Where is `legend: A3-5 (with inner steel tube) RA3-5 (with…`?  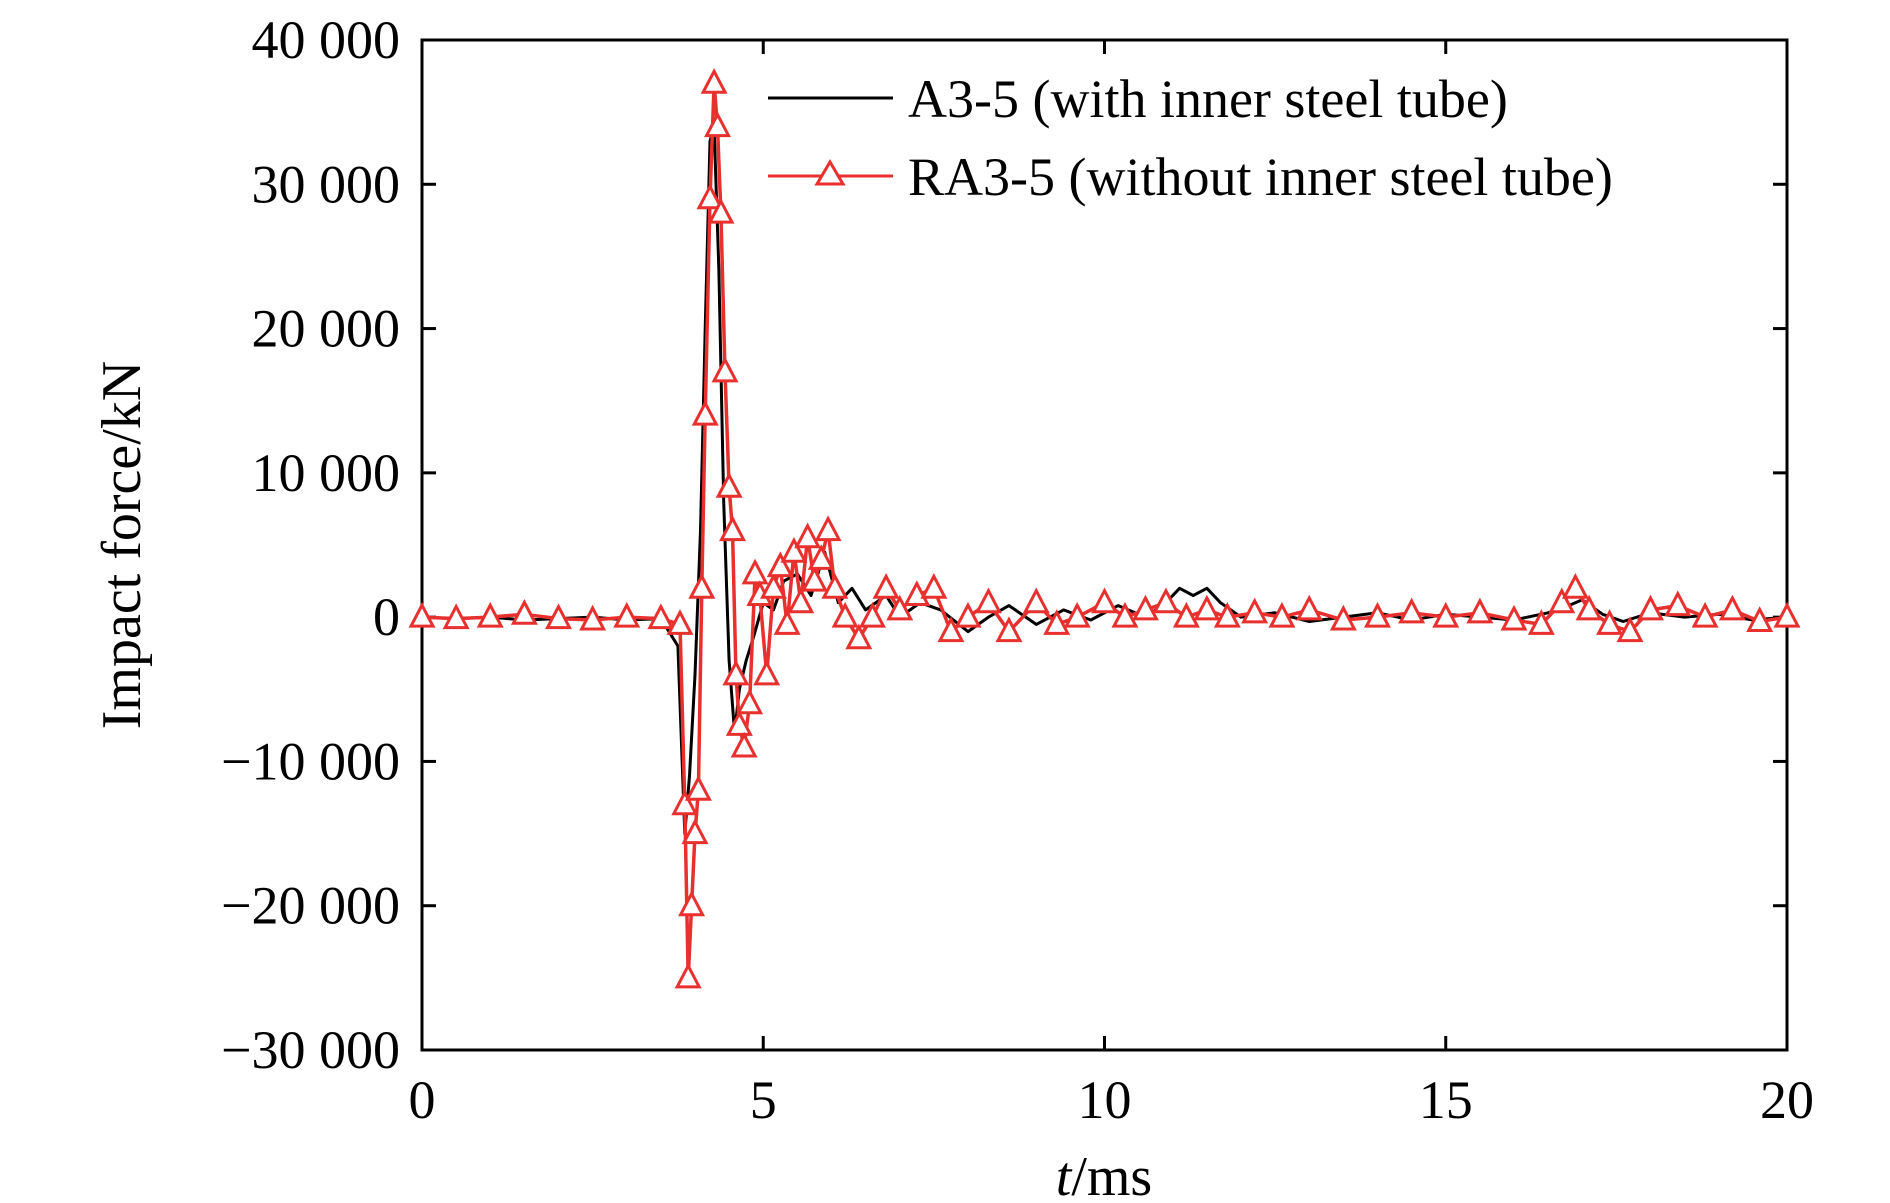 legend: A3-5 (with inner steel tube) RA3-5 (with… is located at coordinates (1190, 138).